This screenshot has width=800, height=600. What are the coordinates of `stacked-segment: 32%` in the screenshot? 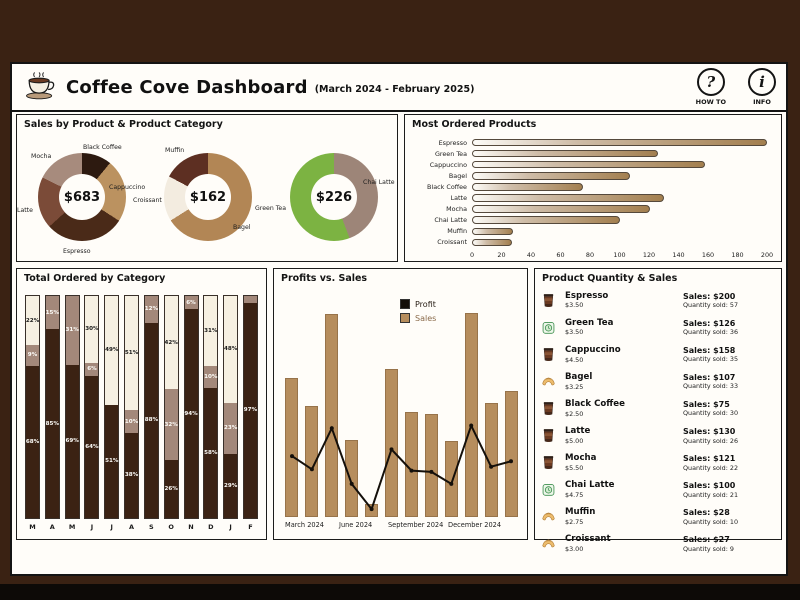 It's located at (171, 425).